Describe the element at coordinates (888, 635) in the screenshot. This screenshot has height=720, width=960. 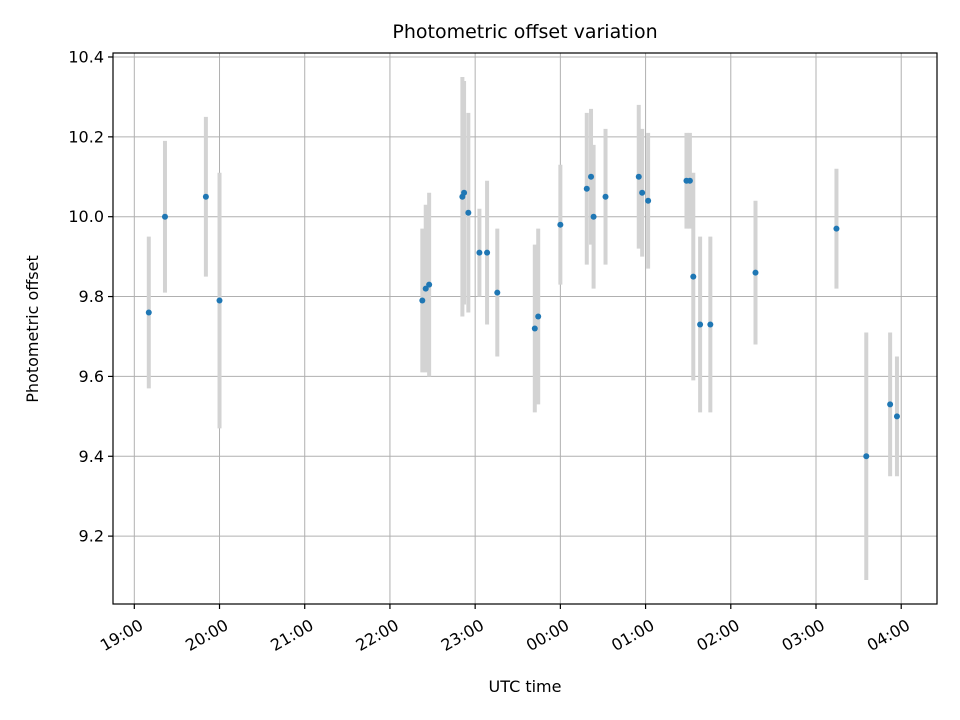
I see `x-tick-label: 04:00` at that location.